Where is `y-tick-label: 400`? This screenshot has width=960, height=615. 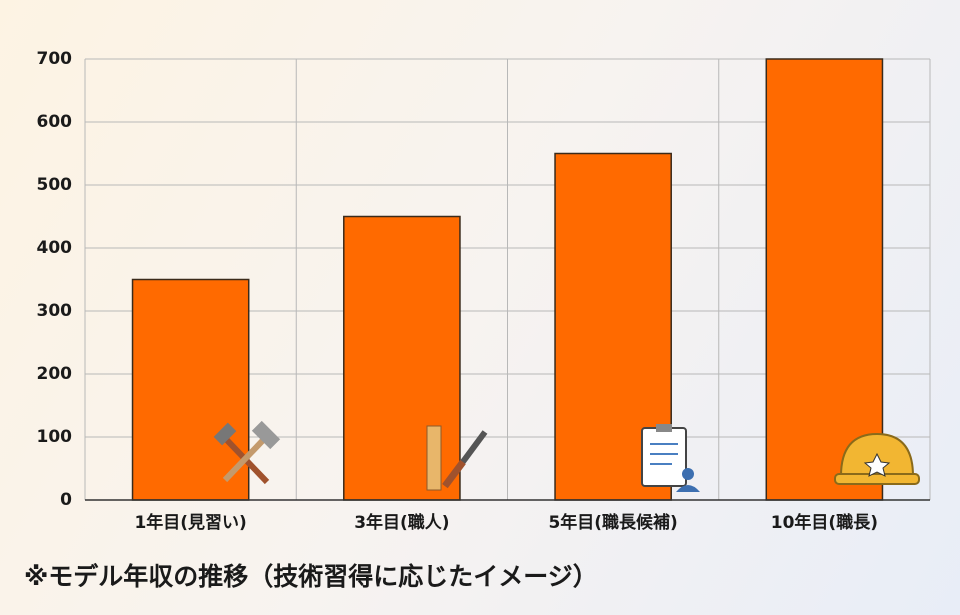
y-tick-label: 400 is located at coordinates (55, 248).